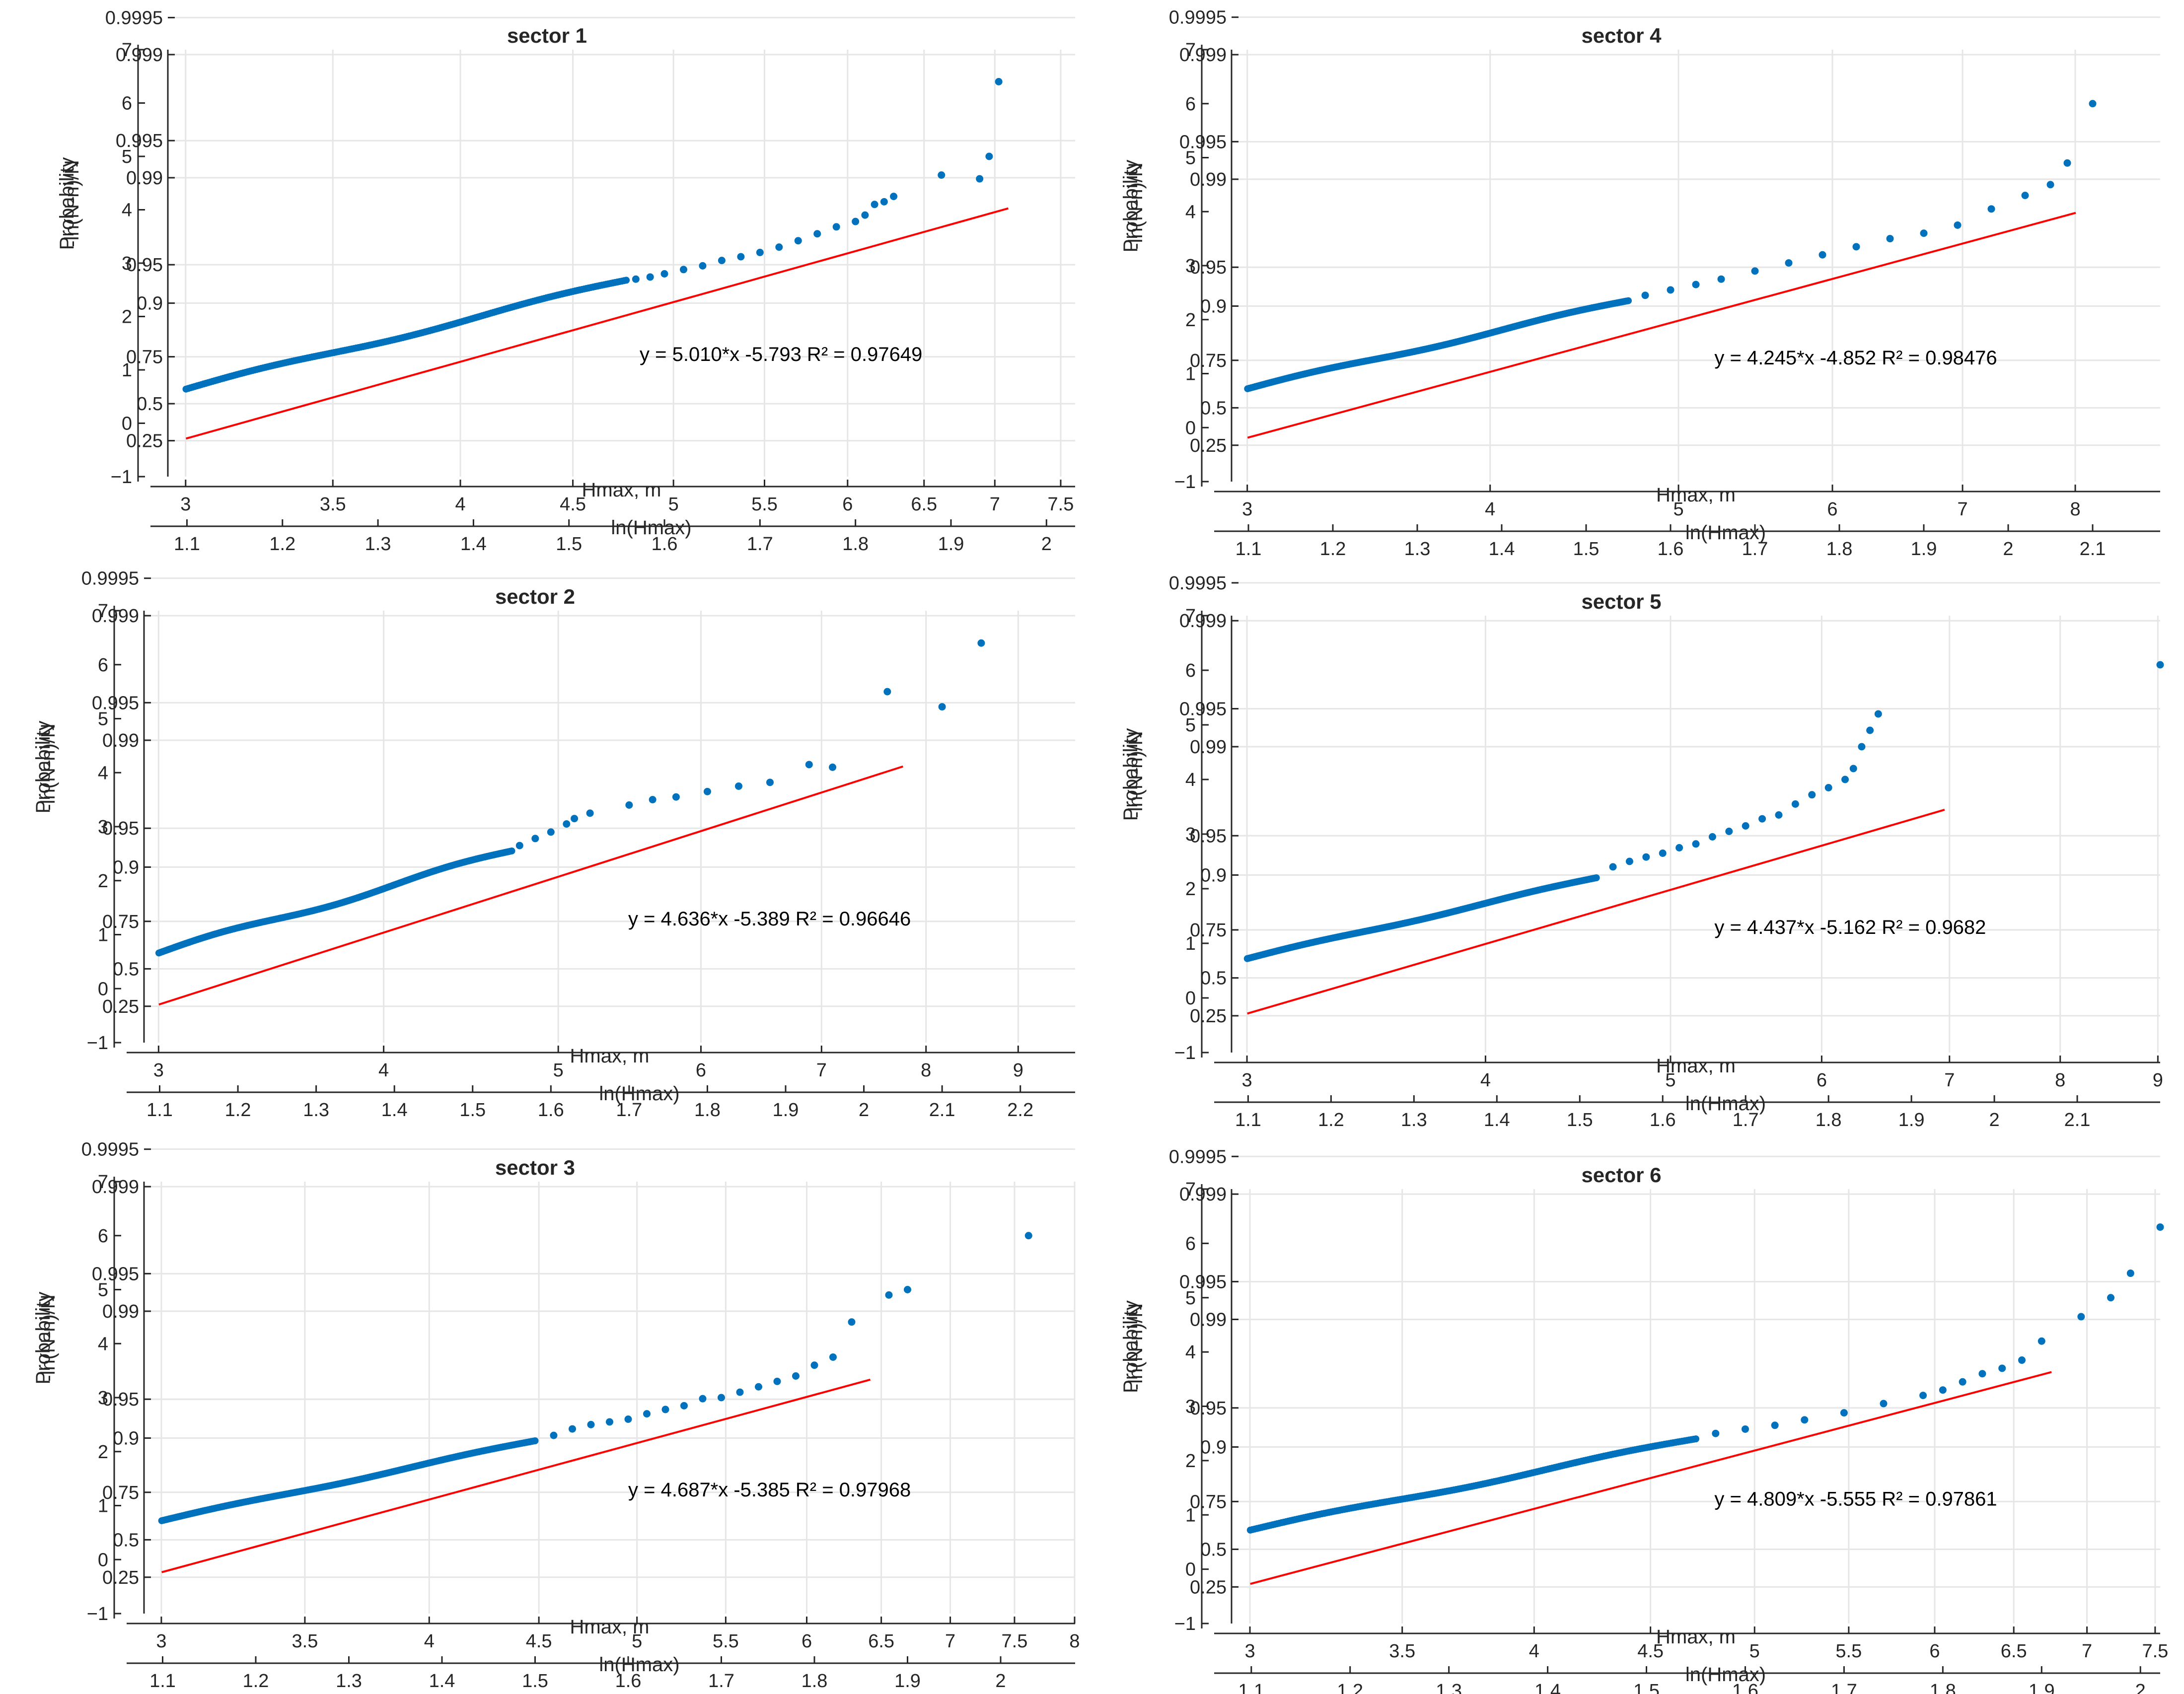 The image size is (2184, 1694). Describe the element at coordinates (1855, 358) in the screenshot. I see `fit-equation: y = 4.245*x -4.852 R² = 0.98476` at that location.